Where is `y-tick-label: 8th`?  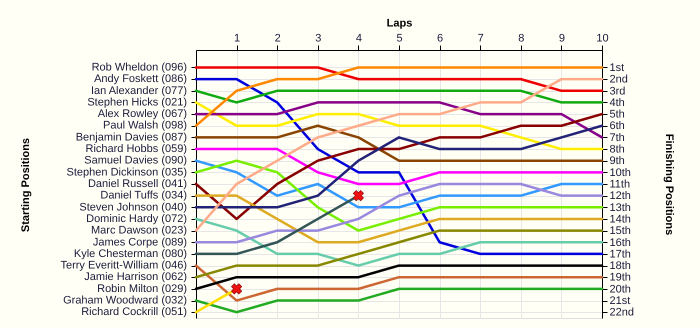 y-tick-label: 8th is located at coordinates (617, 150).